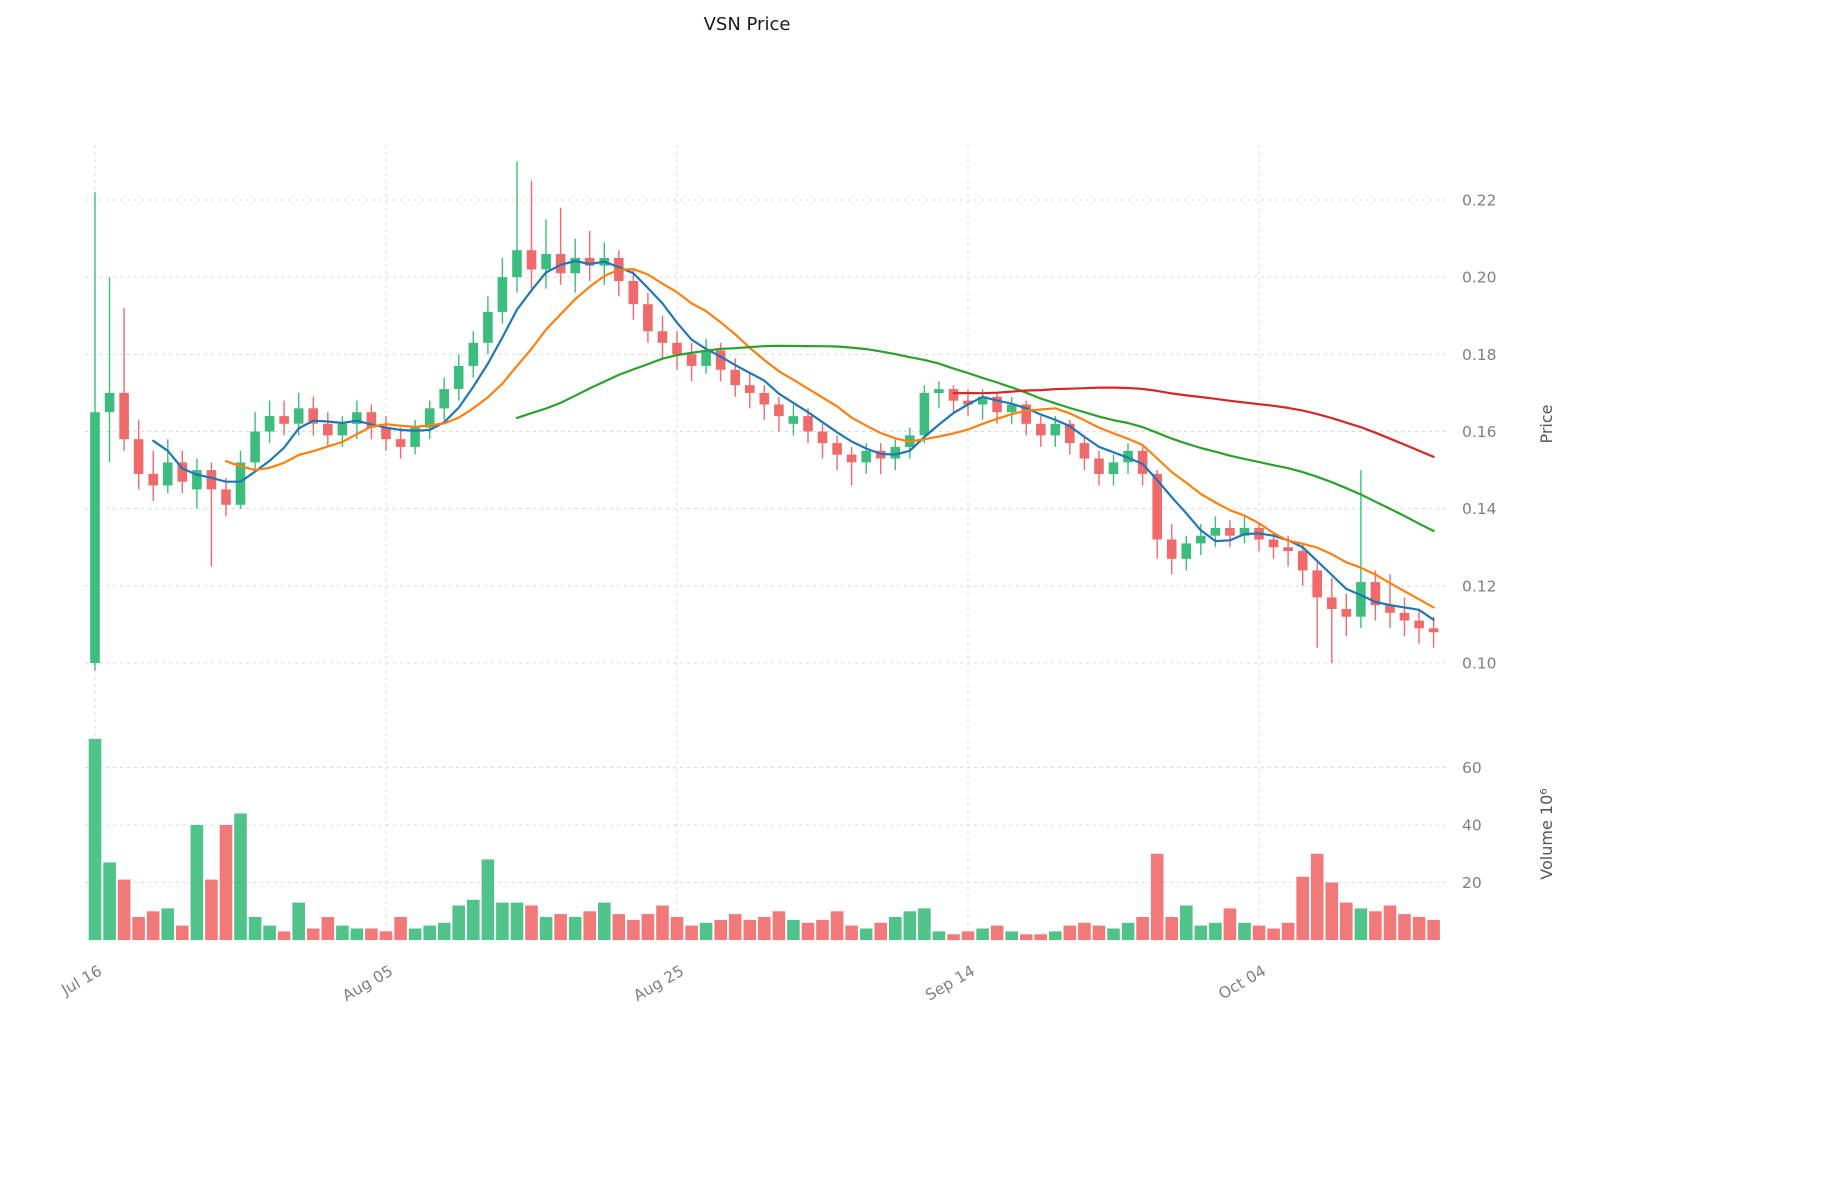 The height and width of the screenshot is (1202, 1847). I want to click on price-tick-label: 0.18, so click(1479, 355).